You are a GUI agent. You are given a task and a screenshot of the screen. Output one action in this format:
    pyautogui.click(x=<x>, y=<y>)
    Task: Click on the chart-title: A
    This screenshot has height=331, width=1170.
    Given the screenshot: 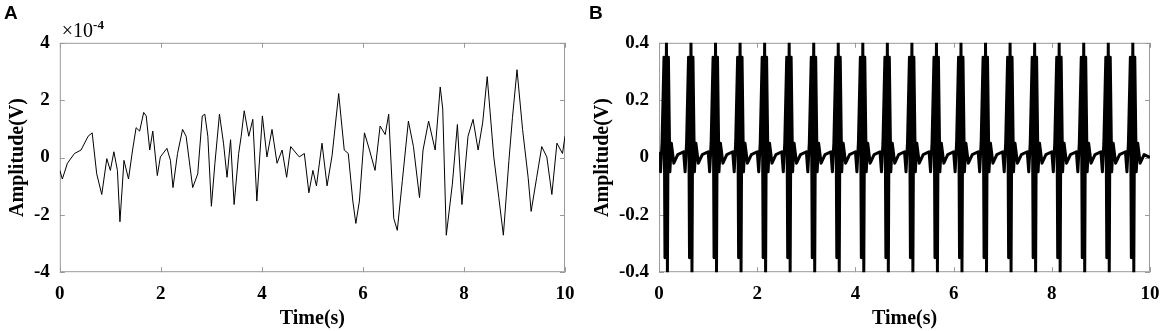 What is the action you would take?
    pyautogui.click(x=11, y=12)
    